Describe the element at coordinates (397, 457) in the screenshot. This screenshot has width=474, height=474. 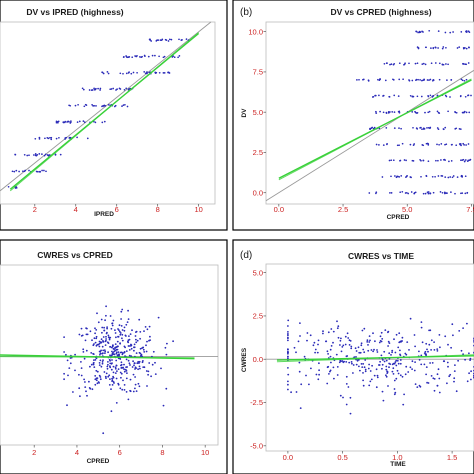
I see `p3-xtick-label-2: 1.0` at that location.